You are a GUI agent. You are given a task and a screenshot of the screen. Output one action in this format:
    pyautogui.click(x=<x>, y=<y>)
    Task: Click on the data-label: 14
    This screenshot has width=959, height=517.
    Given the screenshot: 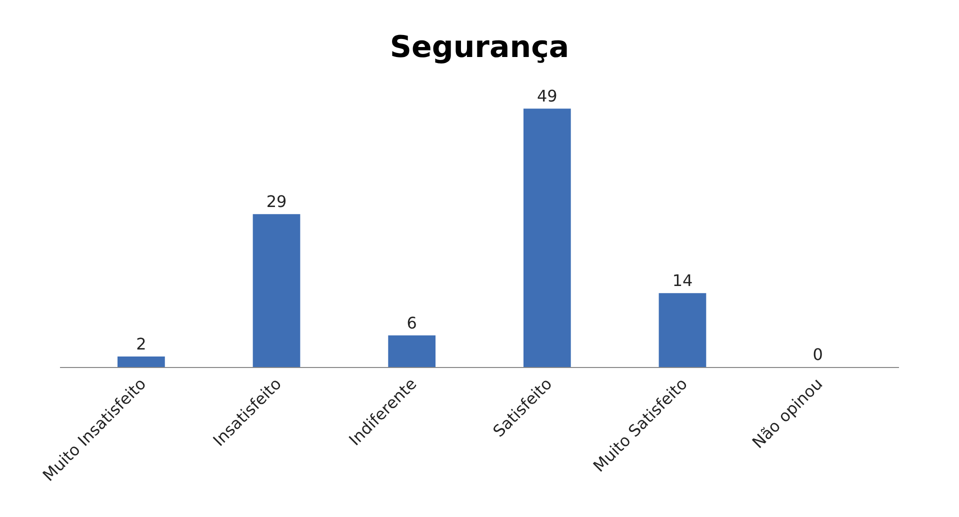 What is the action you would take?
    pyautogui.click(x=682, y=280)
    